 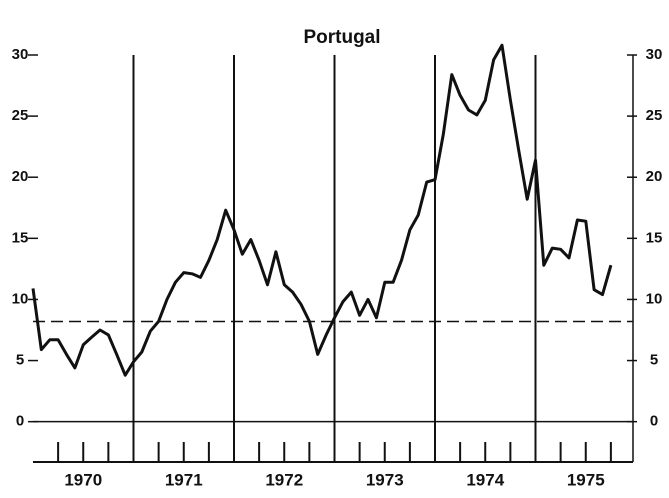 What do you see at coordinates (184, 479) in the screenshot?
I see `x-tick-label: 1971` at bounding box center [184, 479].